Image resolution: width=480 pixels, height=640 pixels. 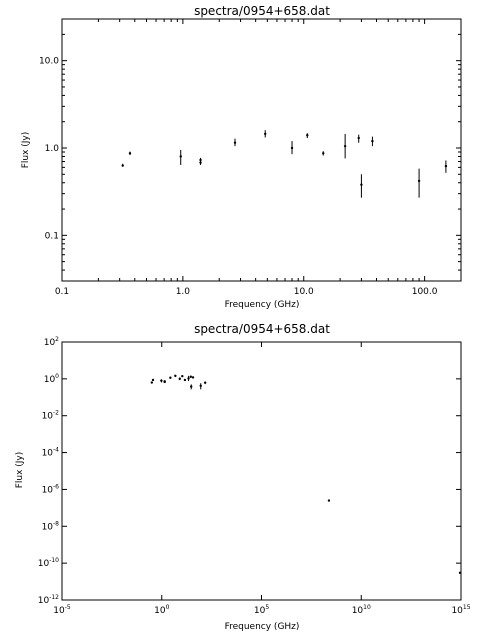 I want to click on x-tick-label-bottom: 10⁻⁵, so click(x=62, y=610).